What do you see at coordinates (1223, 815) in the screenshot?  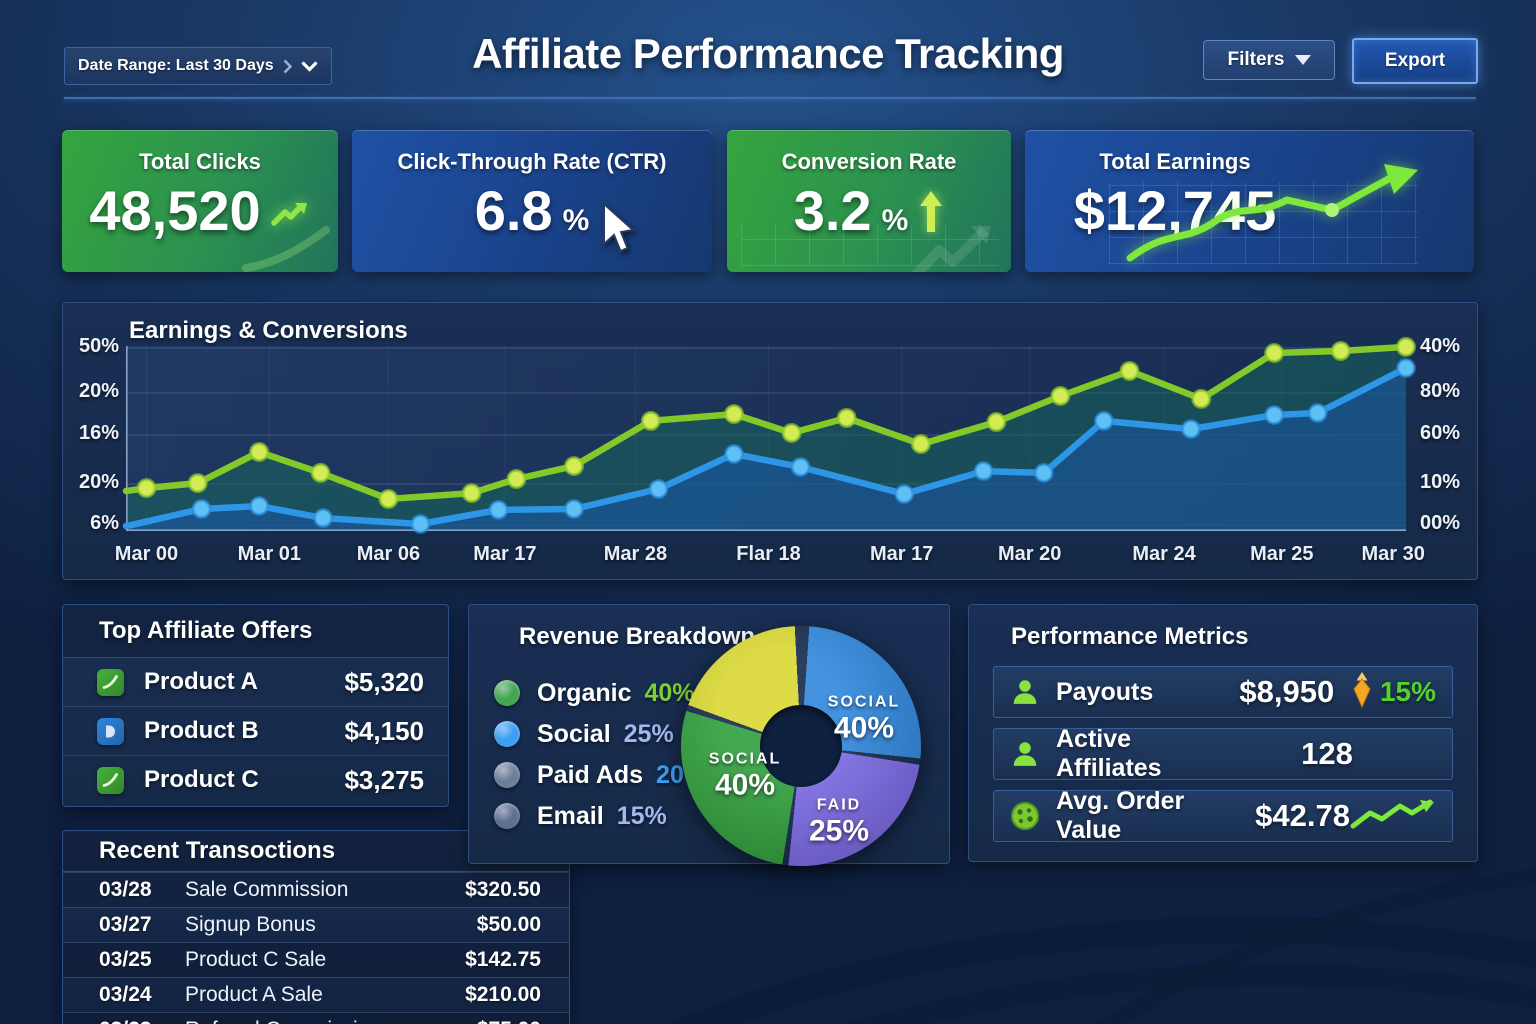 I see `metric-row-avg-order-value: Avg. Order Value $42.78` at bounding box center [1223, 815].